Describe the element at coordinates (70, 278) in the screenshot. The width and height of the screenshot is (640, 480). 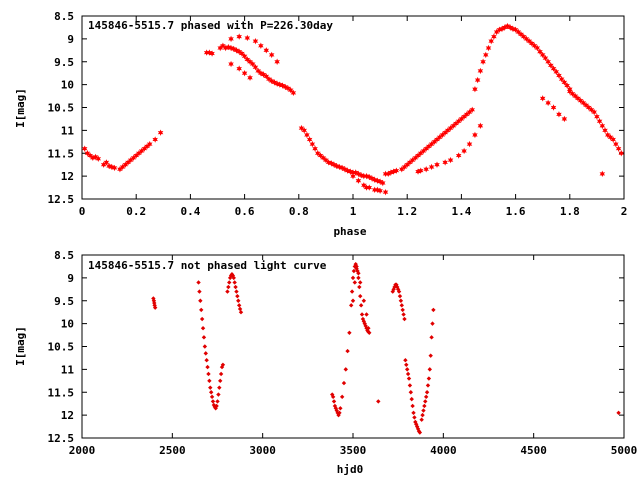
I see `unphased-y-tick-label: 9` at that location.